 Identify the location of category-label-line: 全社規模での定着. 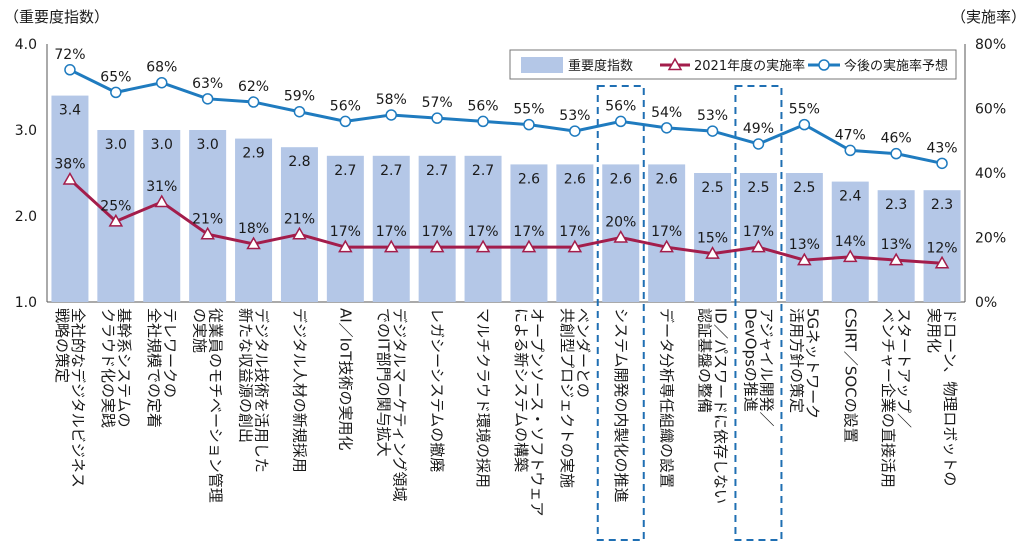
(154, 368).